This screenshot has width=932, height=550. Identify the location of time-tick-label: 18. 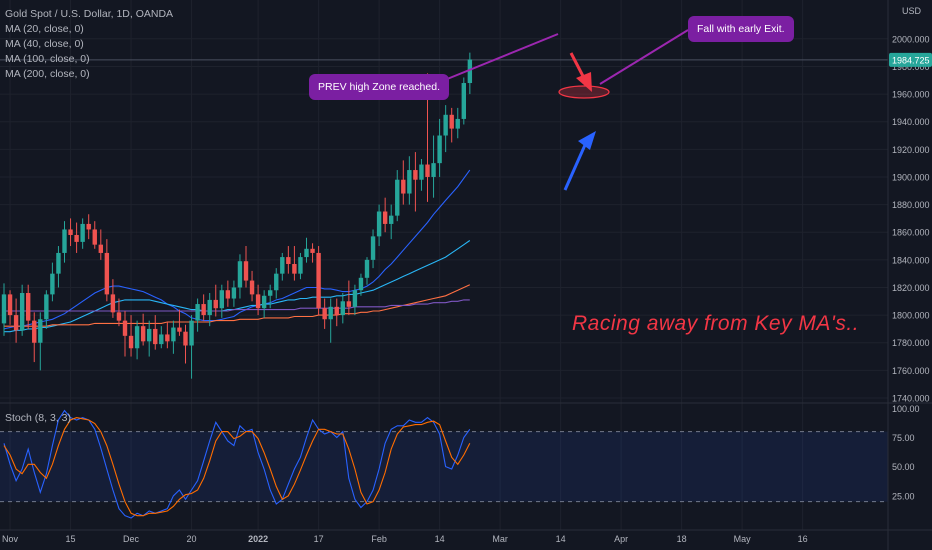
(682, 539).